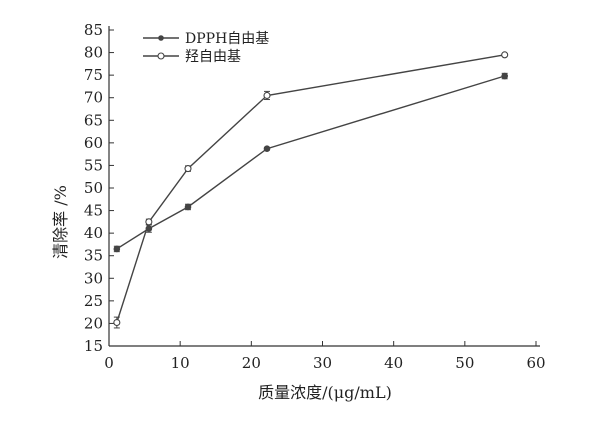 The image size is (602, 421). I want to click on legend-label: 羟自由基, so click(213, 56).